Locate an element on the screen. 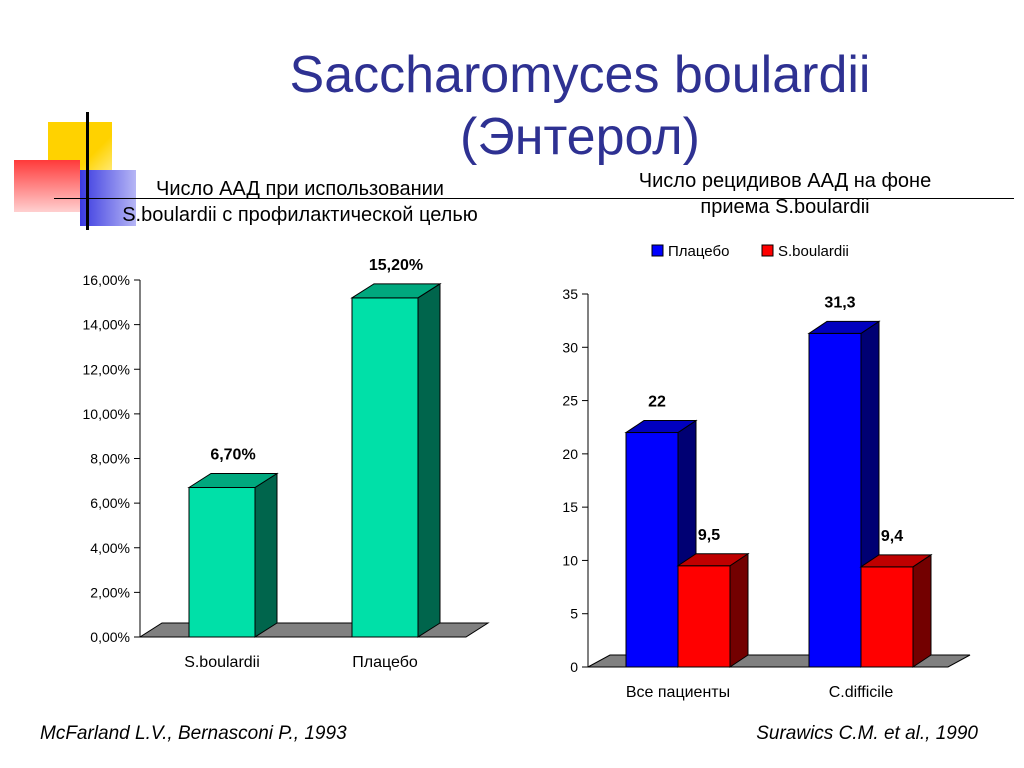 This screenshot has height=768, width=1024. right-chart-y-tick-label: 35 is located at coordinates (570, 294).